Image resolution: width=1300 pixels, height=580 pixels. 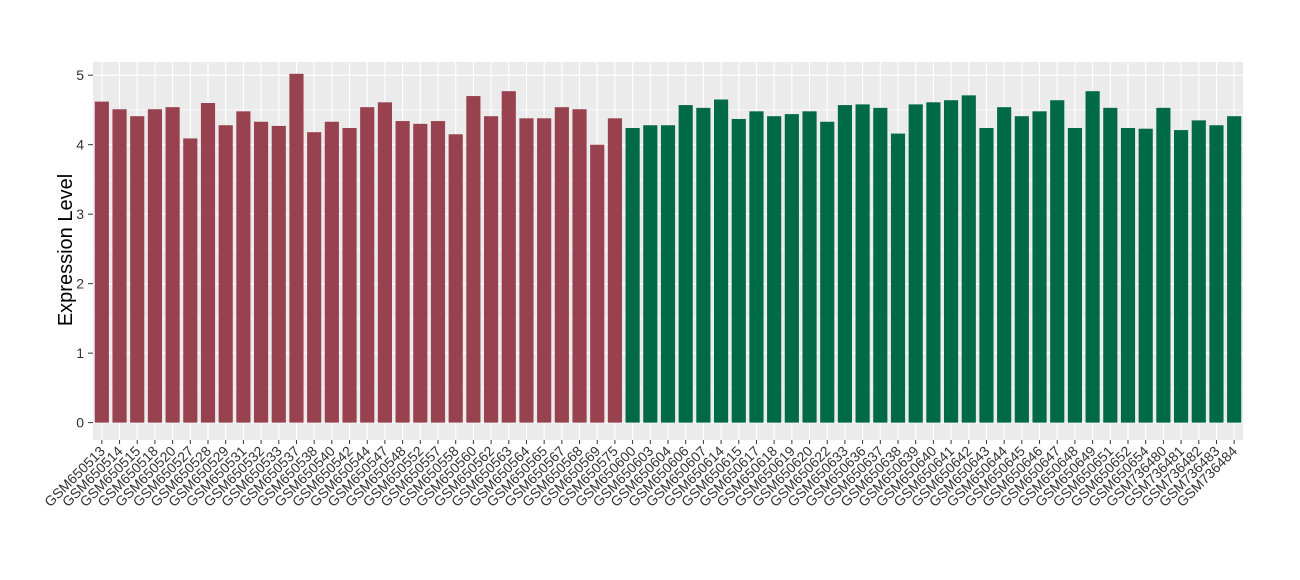 I want to click on y-axis-title: Expression Level, so click(x=66, y=250).